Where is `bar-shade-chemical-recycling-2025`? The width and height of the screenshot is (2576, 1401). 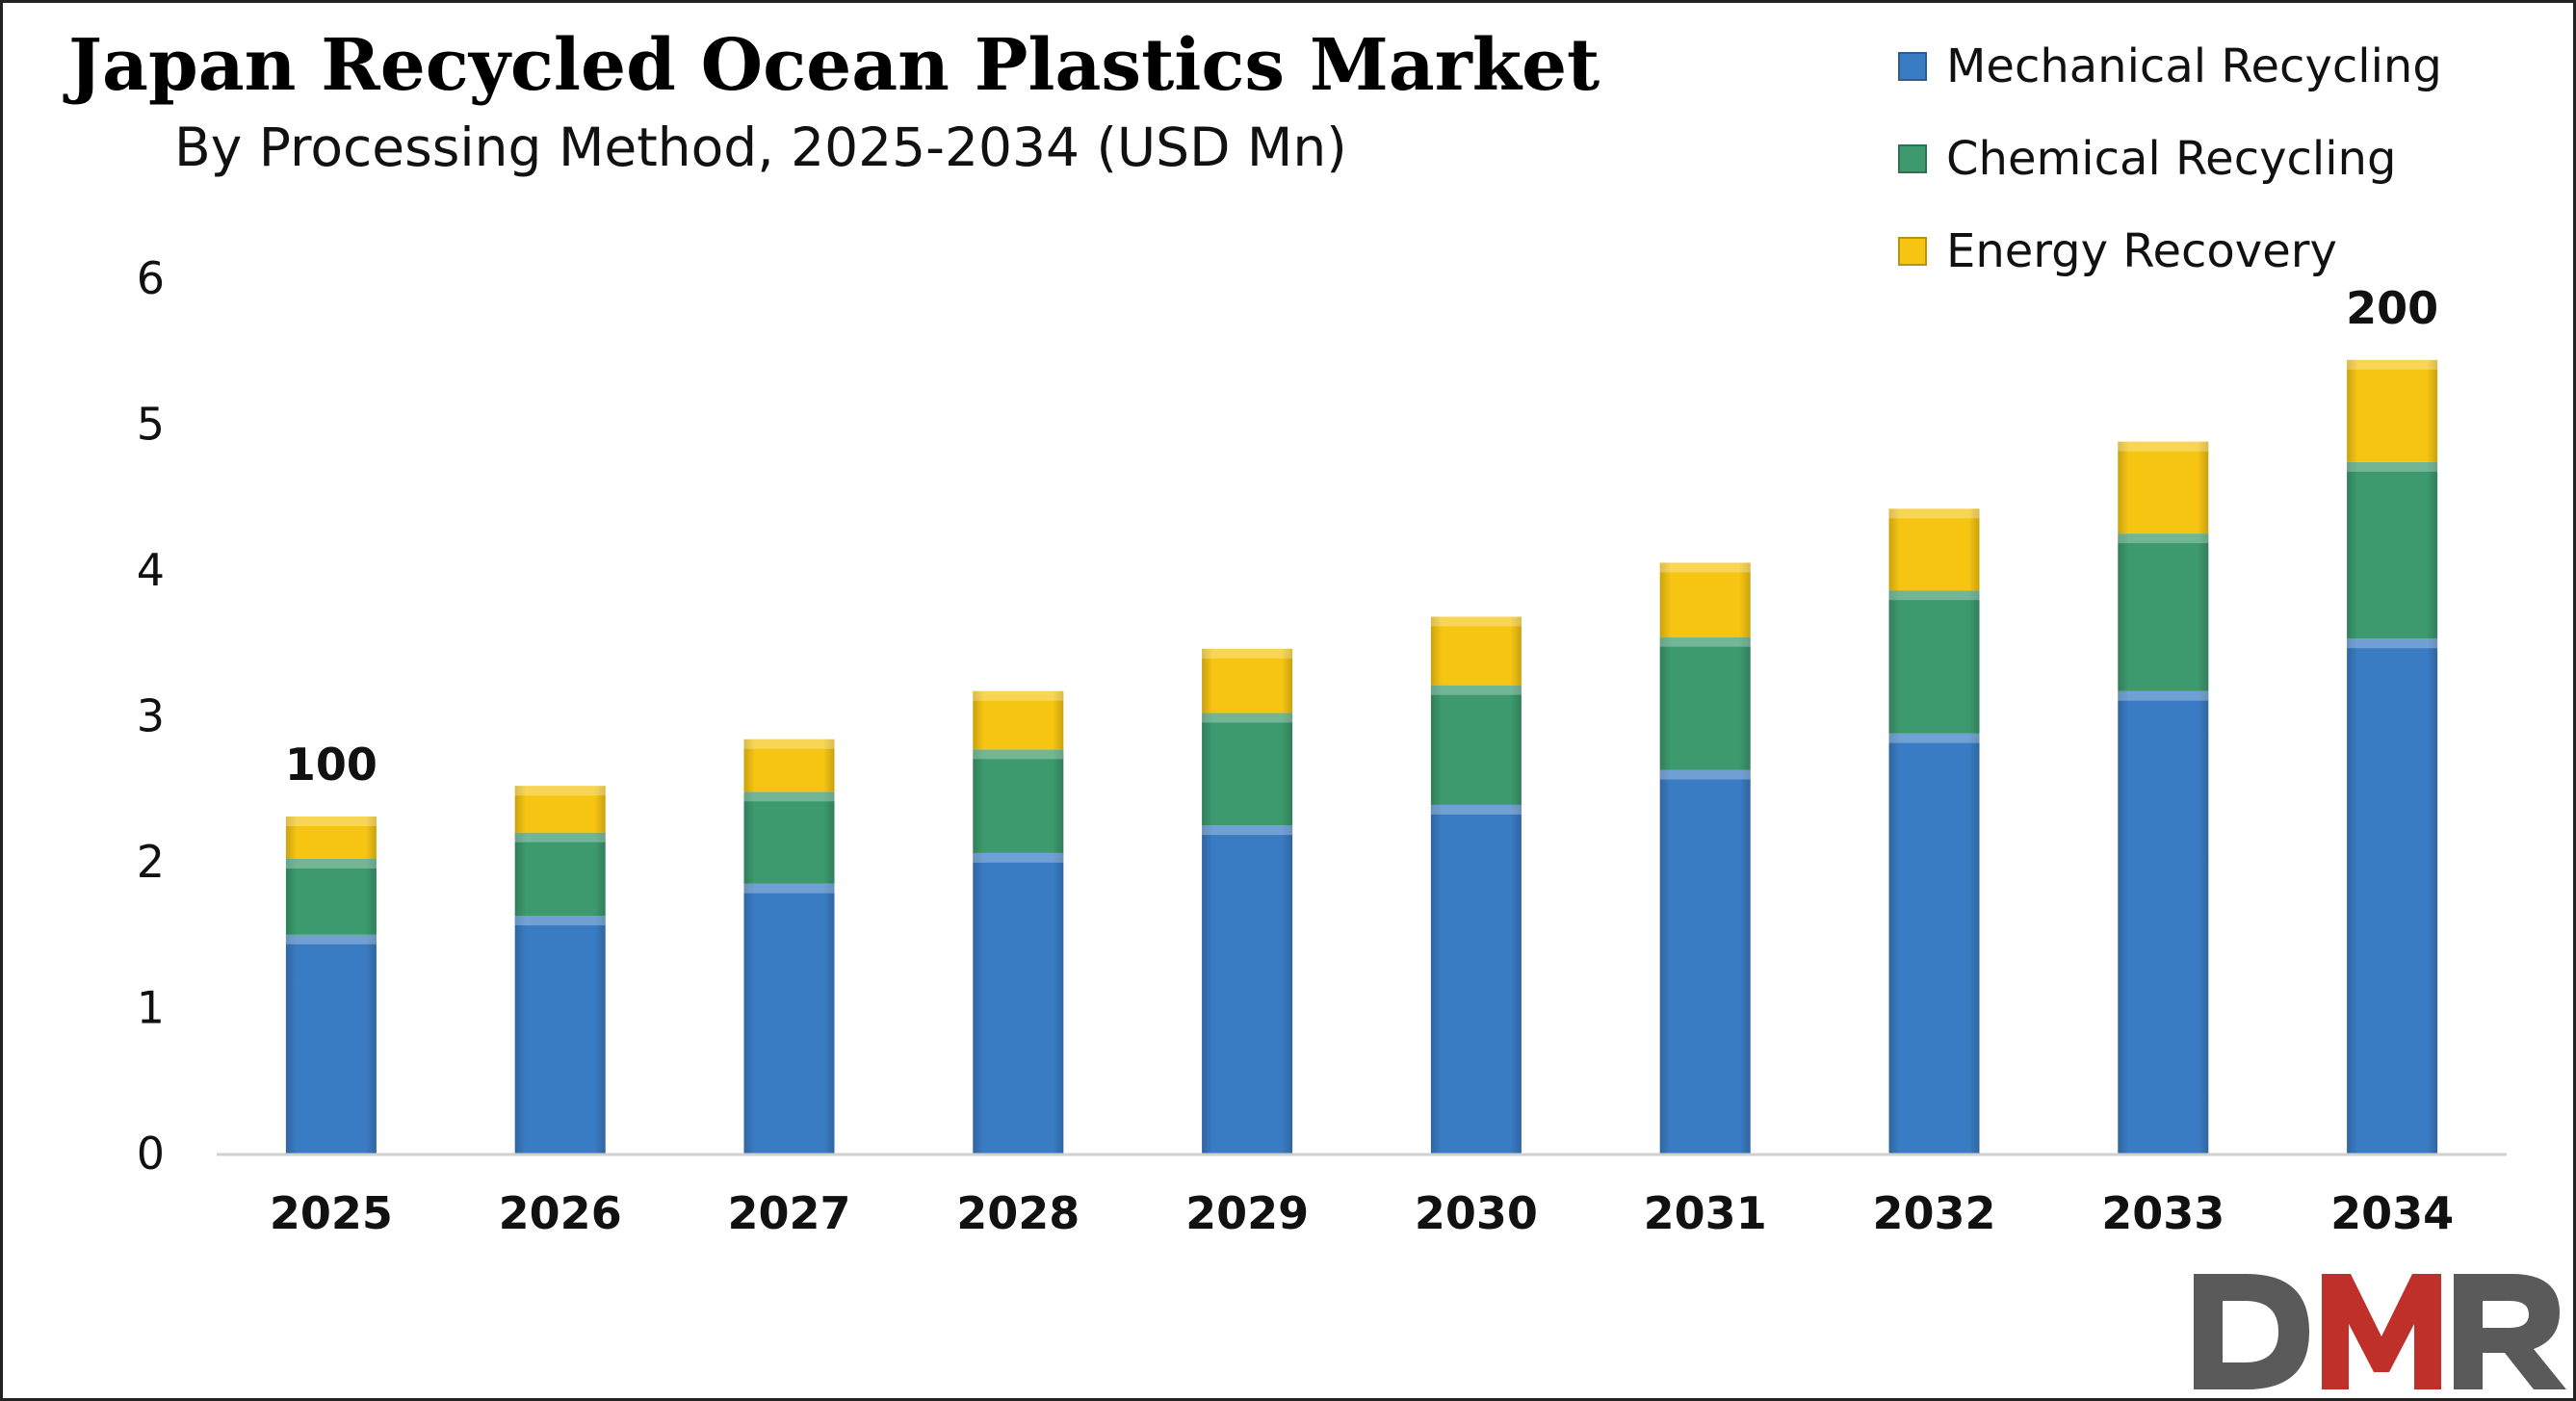
bar-shade-chemical-recycling-2025 is located at coordinates (331, 897).